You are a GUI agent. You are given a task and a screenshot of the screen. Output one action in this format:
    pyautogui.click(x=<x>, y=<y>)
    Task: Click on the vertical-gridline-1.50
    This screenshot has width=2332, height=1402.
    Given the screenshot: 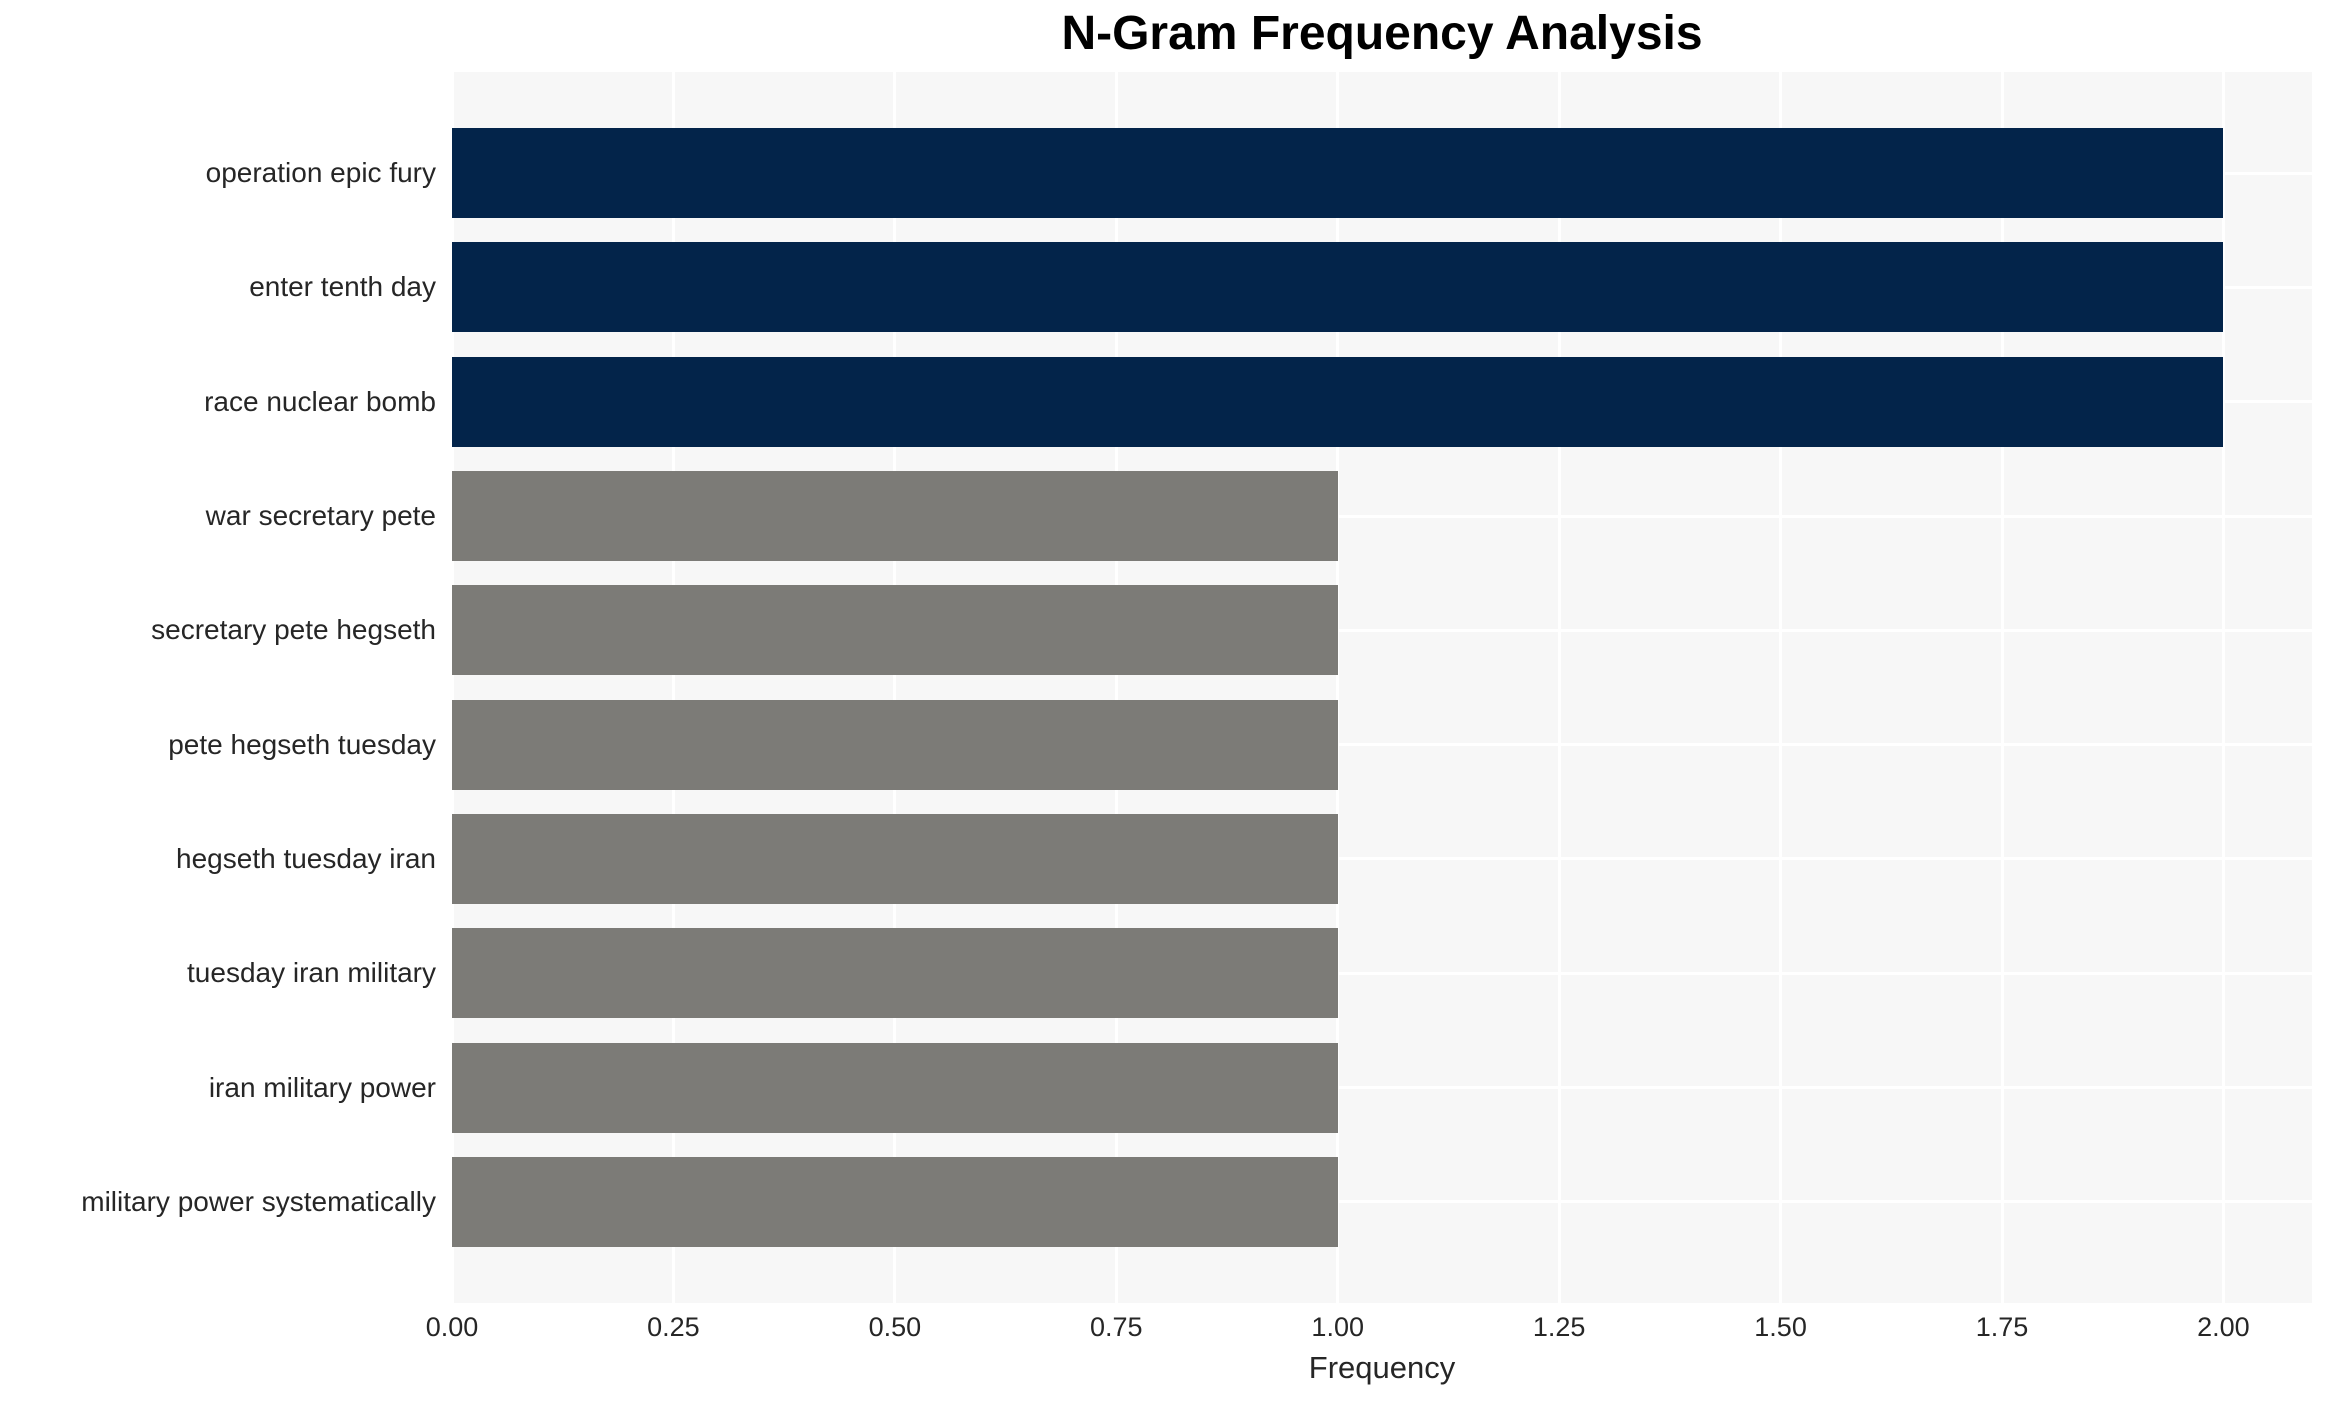 What is the action you would take?
    pyautogui.click(x=1781, y=687)
    